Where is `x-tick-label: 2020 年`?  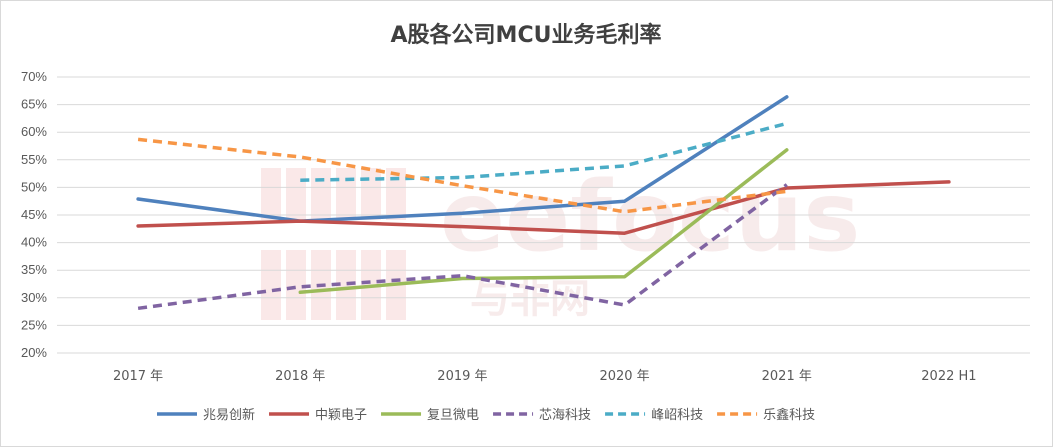
x-tick-label: 2020 年 is located at coordinates (624, 376).